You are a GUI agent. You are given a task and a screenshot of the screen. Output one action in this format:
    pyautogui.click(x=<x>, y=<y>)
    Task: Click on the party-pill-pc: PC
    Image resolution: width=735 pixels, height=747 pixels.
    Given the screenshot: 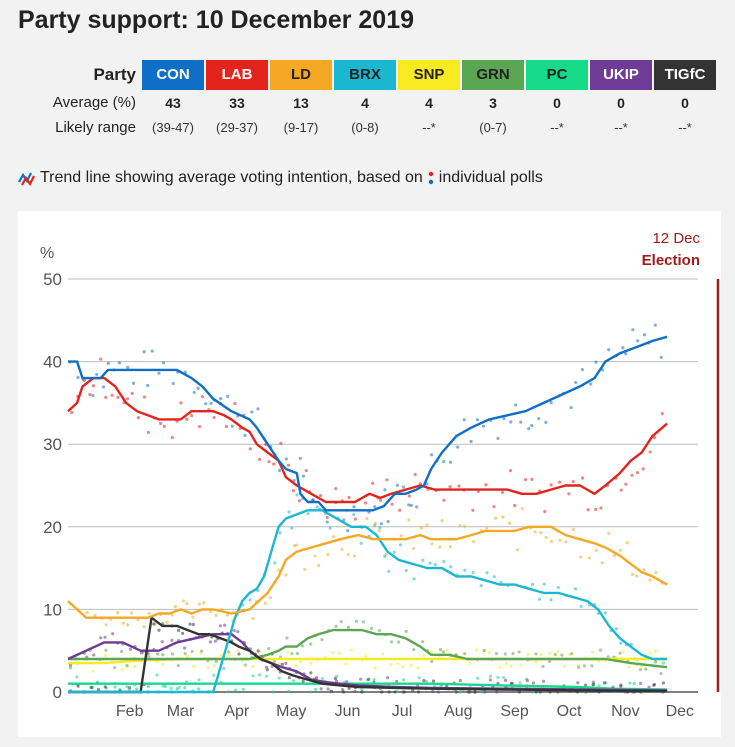 What is the action you would take?
    pyautogui.click(x=557, y=75)
    